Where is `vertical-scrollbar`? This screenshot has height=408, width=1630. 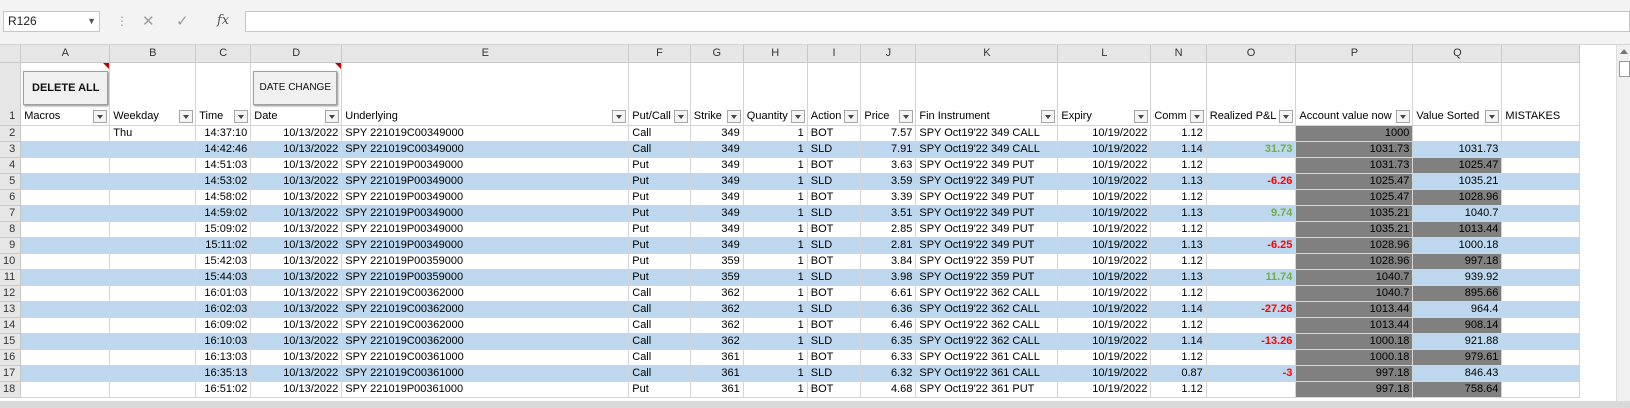 vertical-scrollbar is located at coordinates (1623, 223).